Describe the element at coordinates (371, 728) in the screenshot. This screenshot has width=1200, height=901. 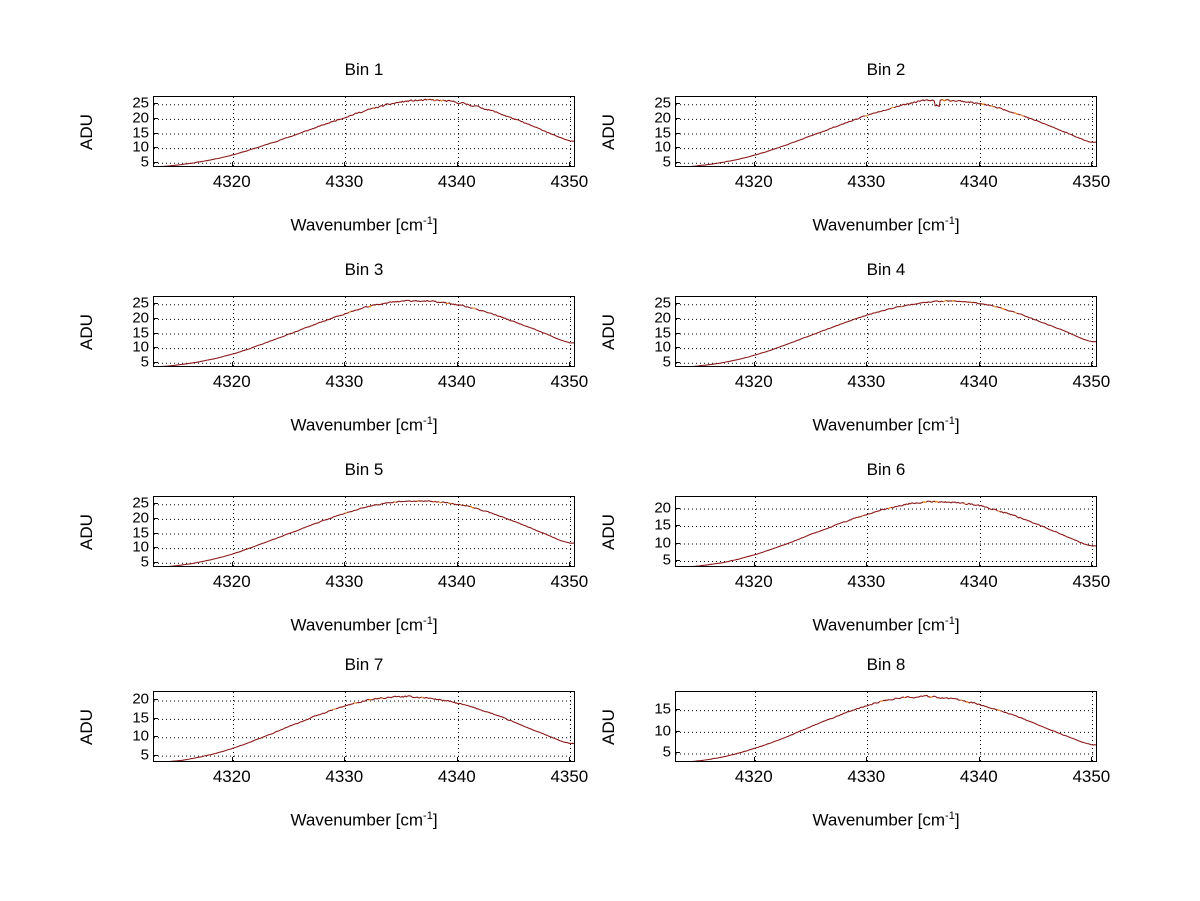
I see `spectrum-line` at that location.